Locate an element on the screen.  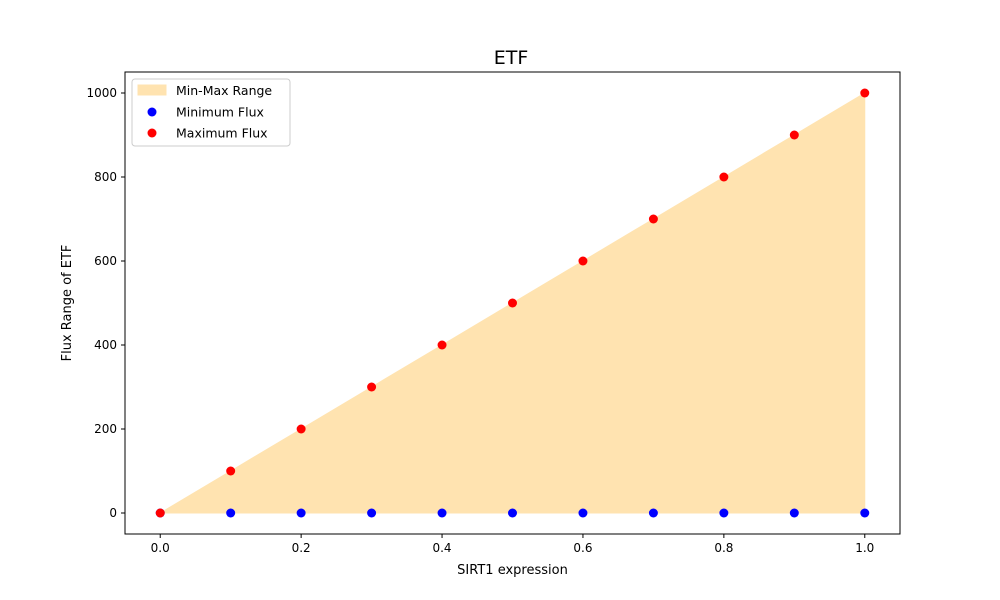
y-tick-label: 0 is located at coordinates (113, 513).